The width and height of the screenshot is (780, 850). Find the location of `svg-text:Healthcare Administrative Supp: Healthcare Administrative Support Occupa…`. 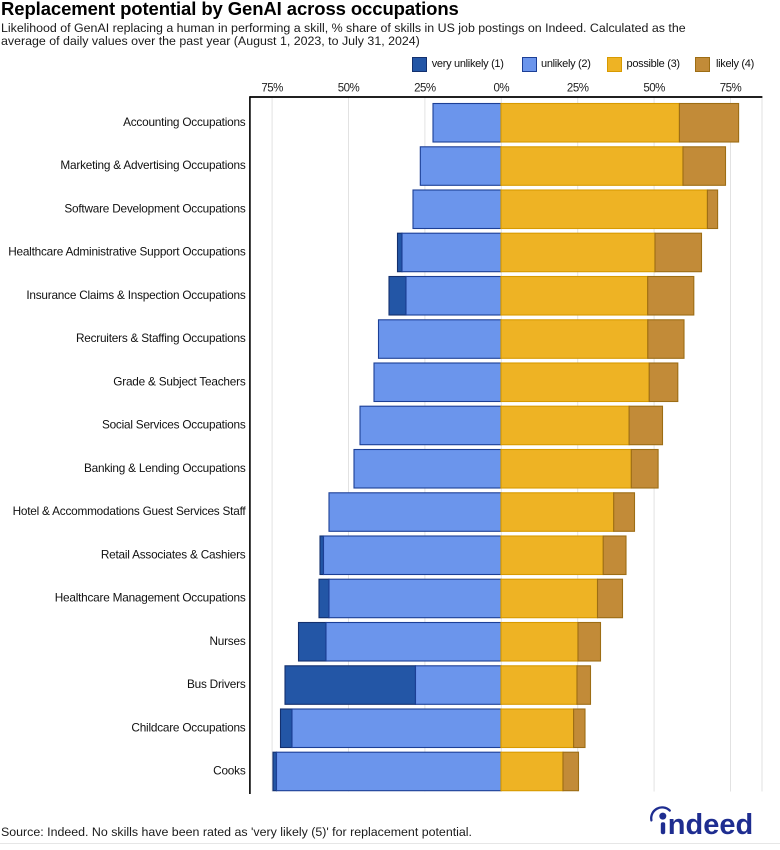

svg-text:Healthcare Administrative Supp: Healthcare Administrative Support Occupa… is located at coordinates (127, 252).